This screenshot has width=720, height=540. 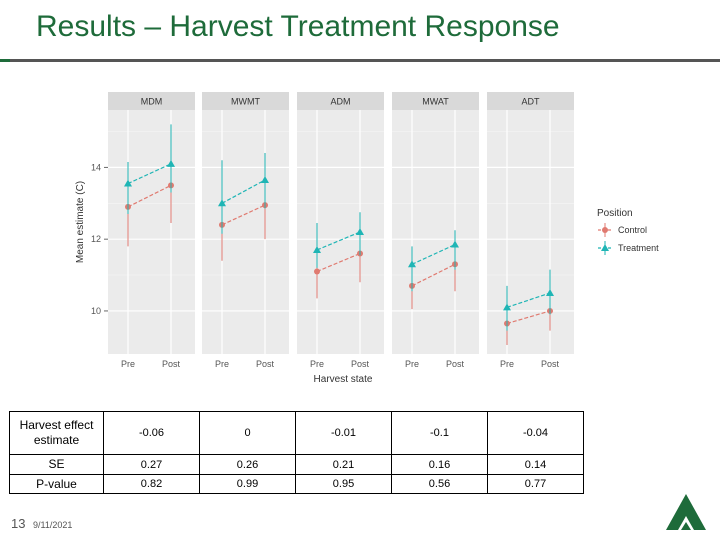 I want to click on row-label-p-value: P-value, so click(x=56, y=484).